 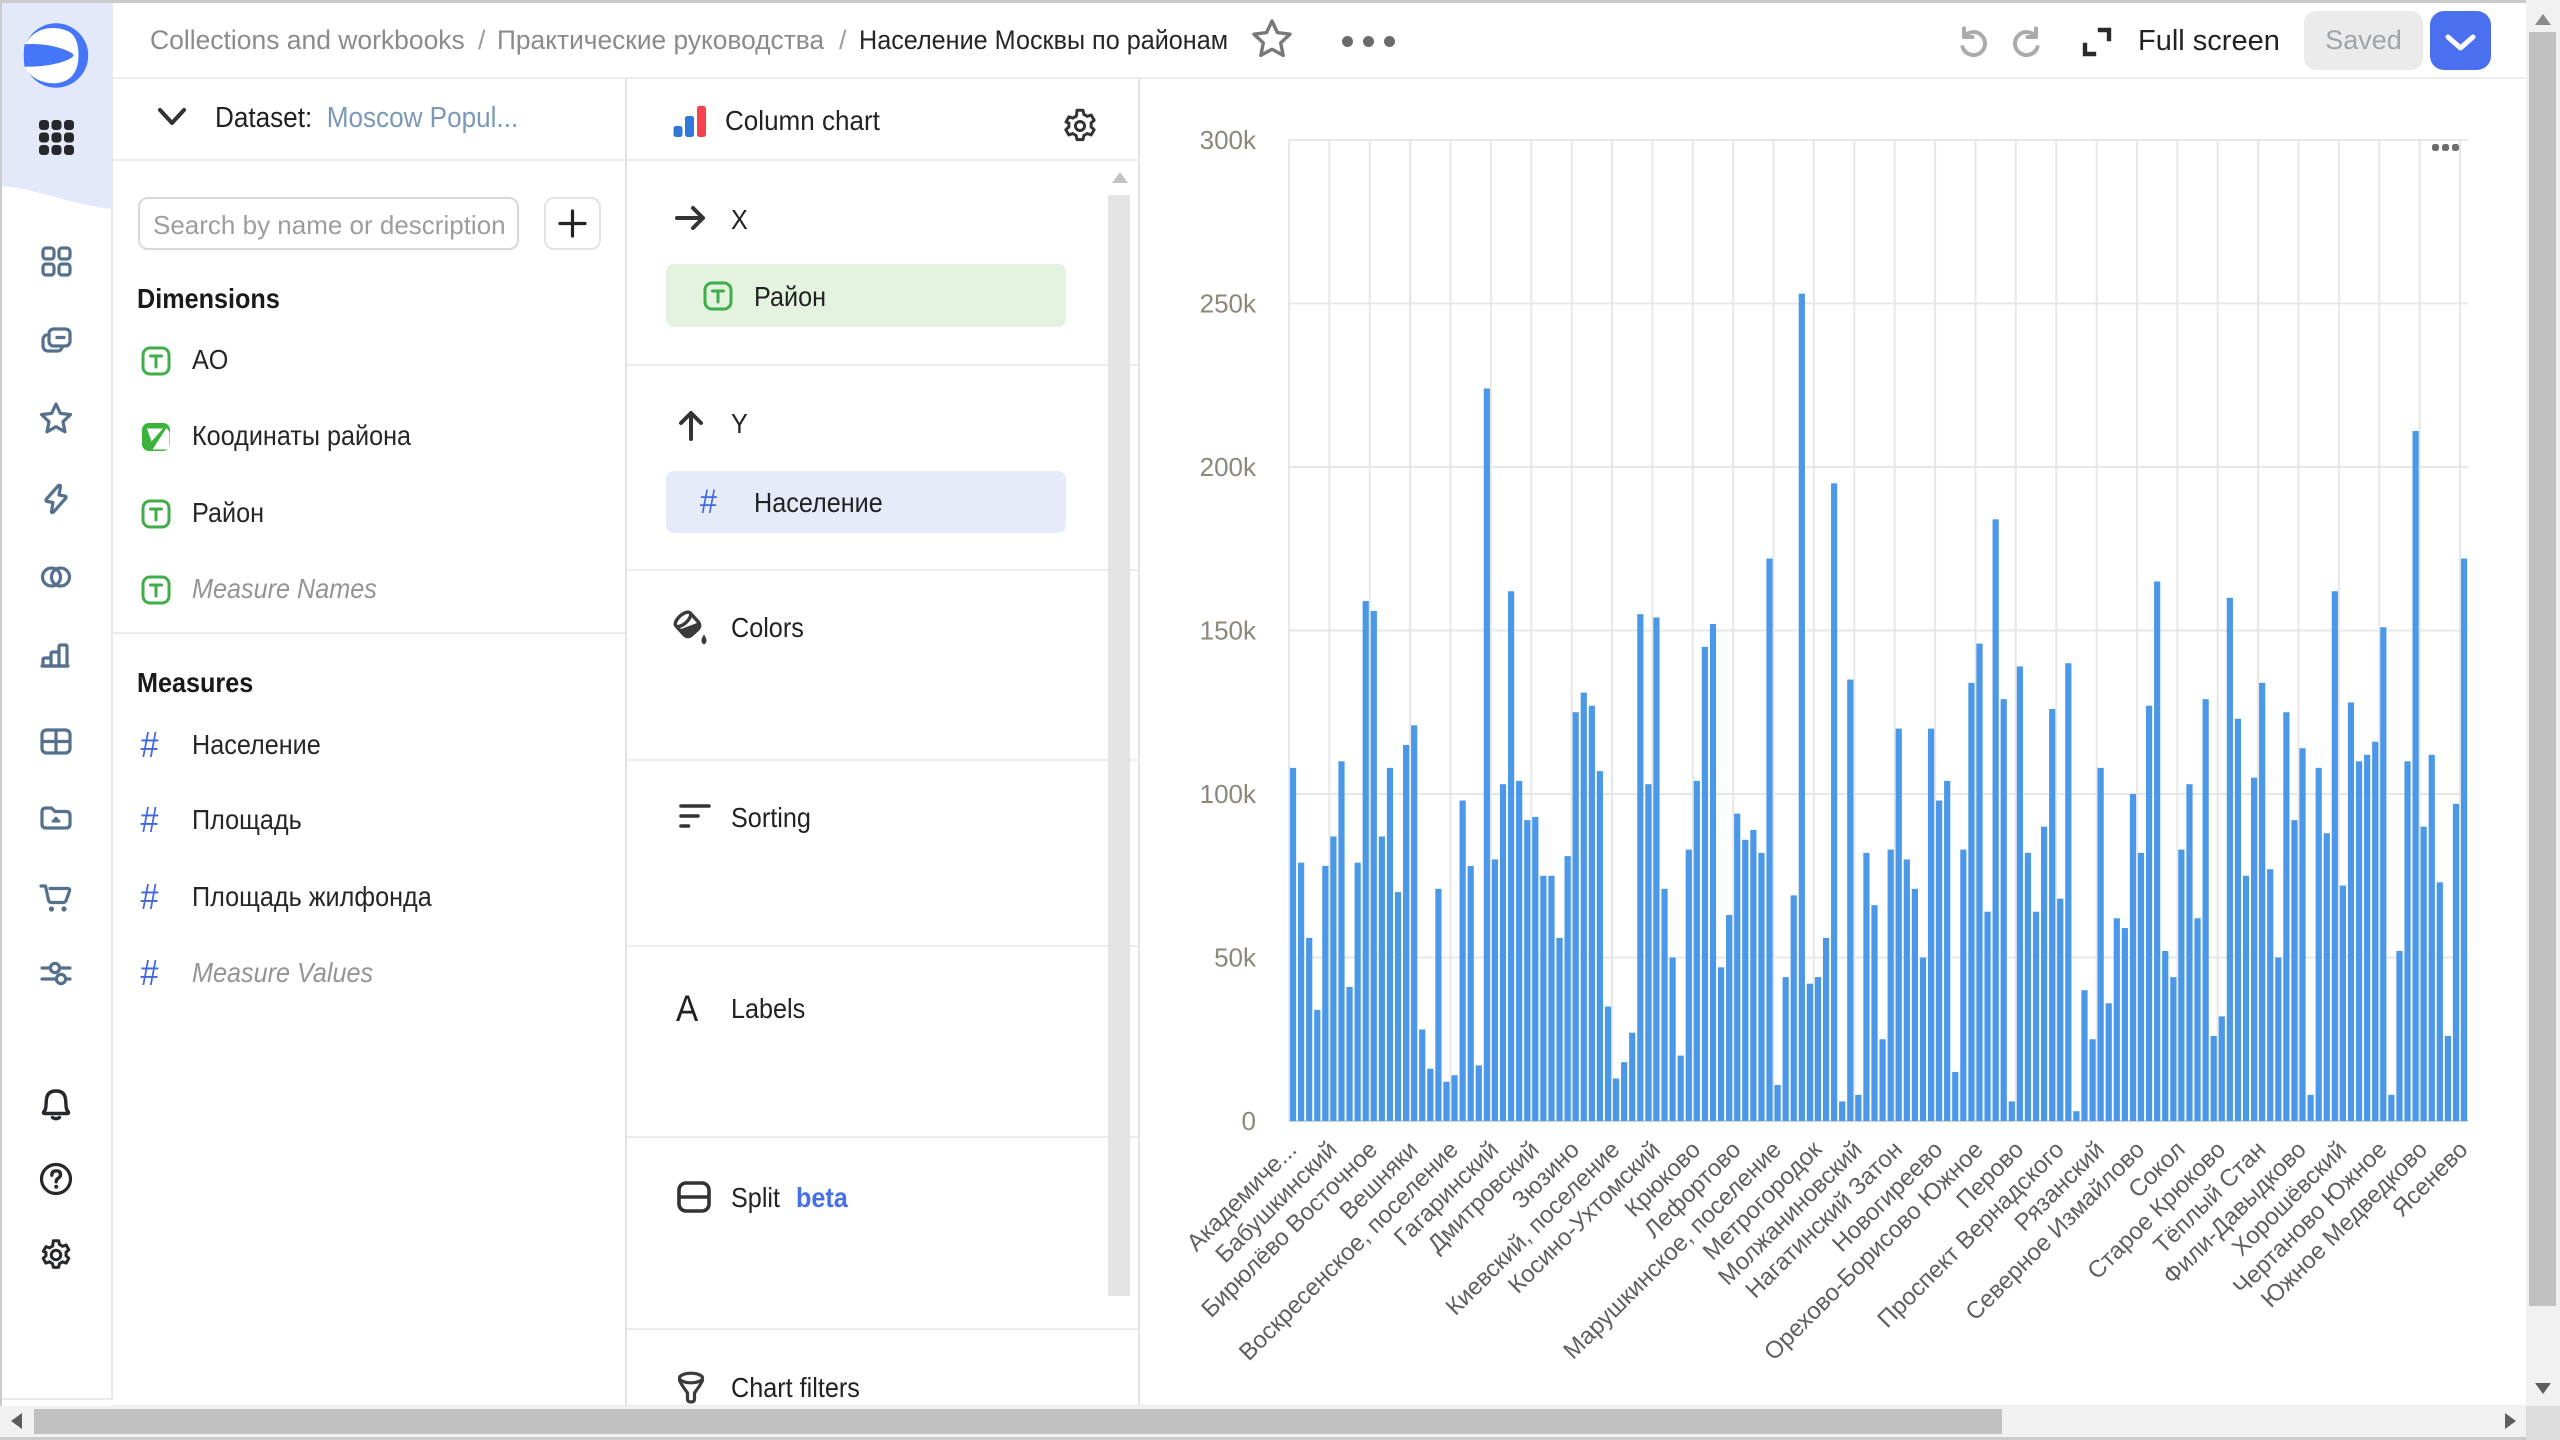 I want to click on svg-text: 150k, so click(x=1228, y=631).